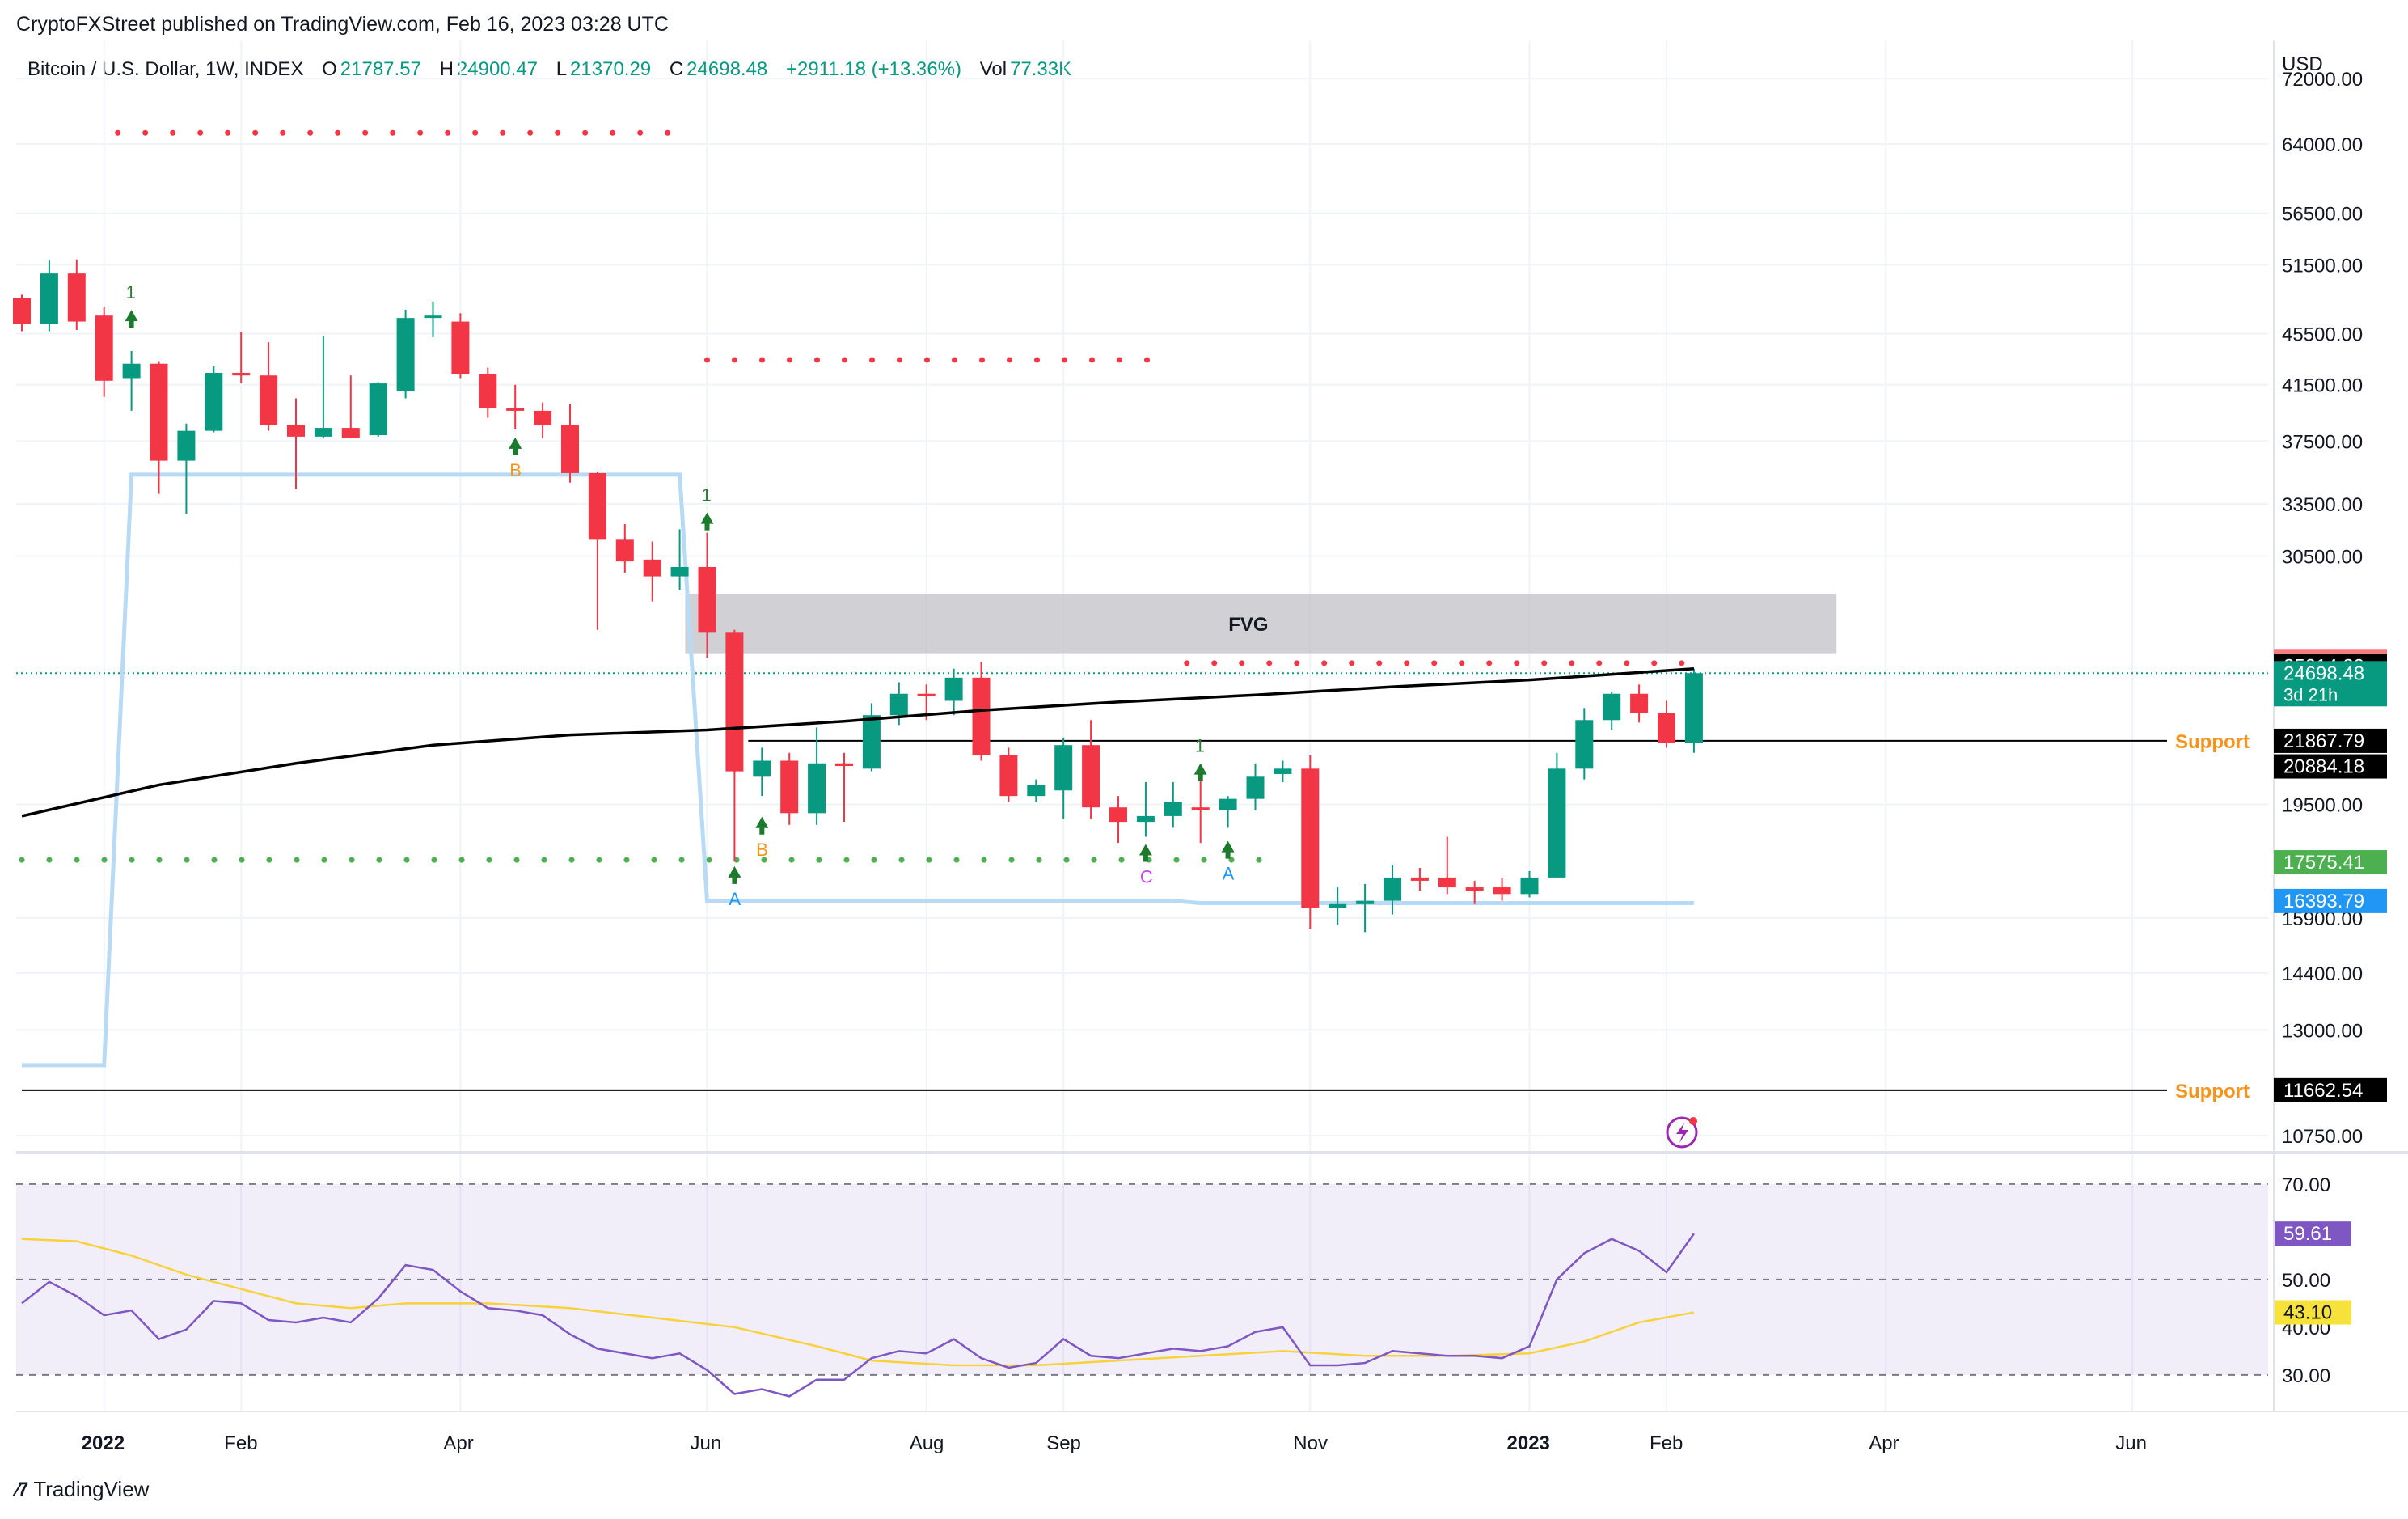 This screenshot has height=1519, width=2408. What do you see at coordinates (2322, 974) in the screenshot?
I see `y-tick-label: 14400.00` at bounding box center [2322, 974].